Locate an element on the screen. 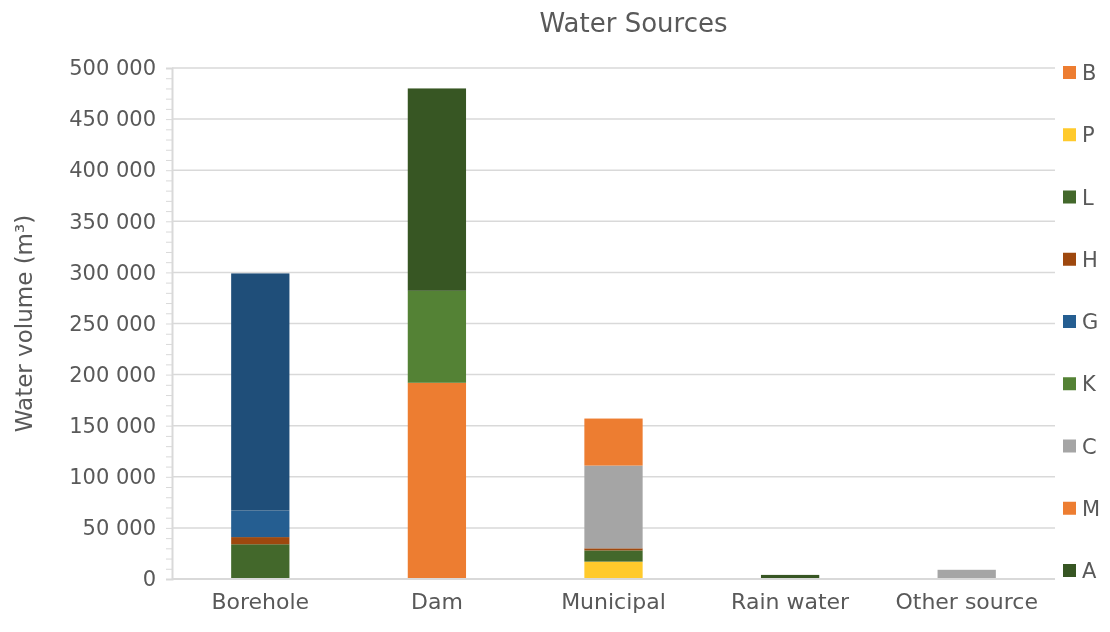  y-tick-label: 400 000 is located at coordinates (112, 170).